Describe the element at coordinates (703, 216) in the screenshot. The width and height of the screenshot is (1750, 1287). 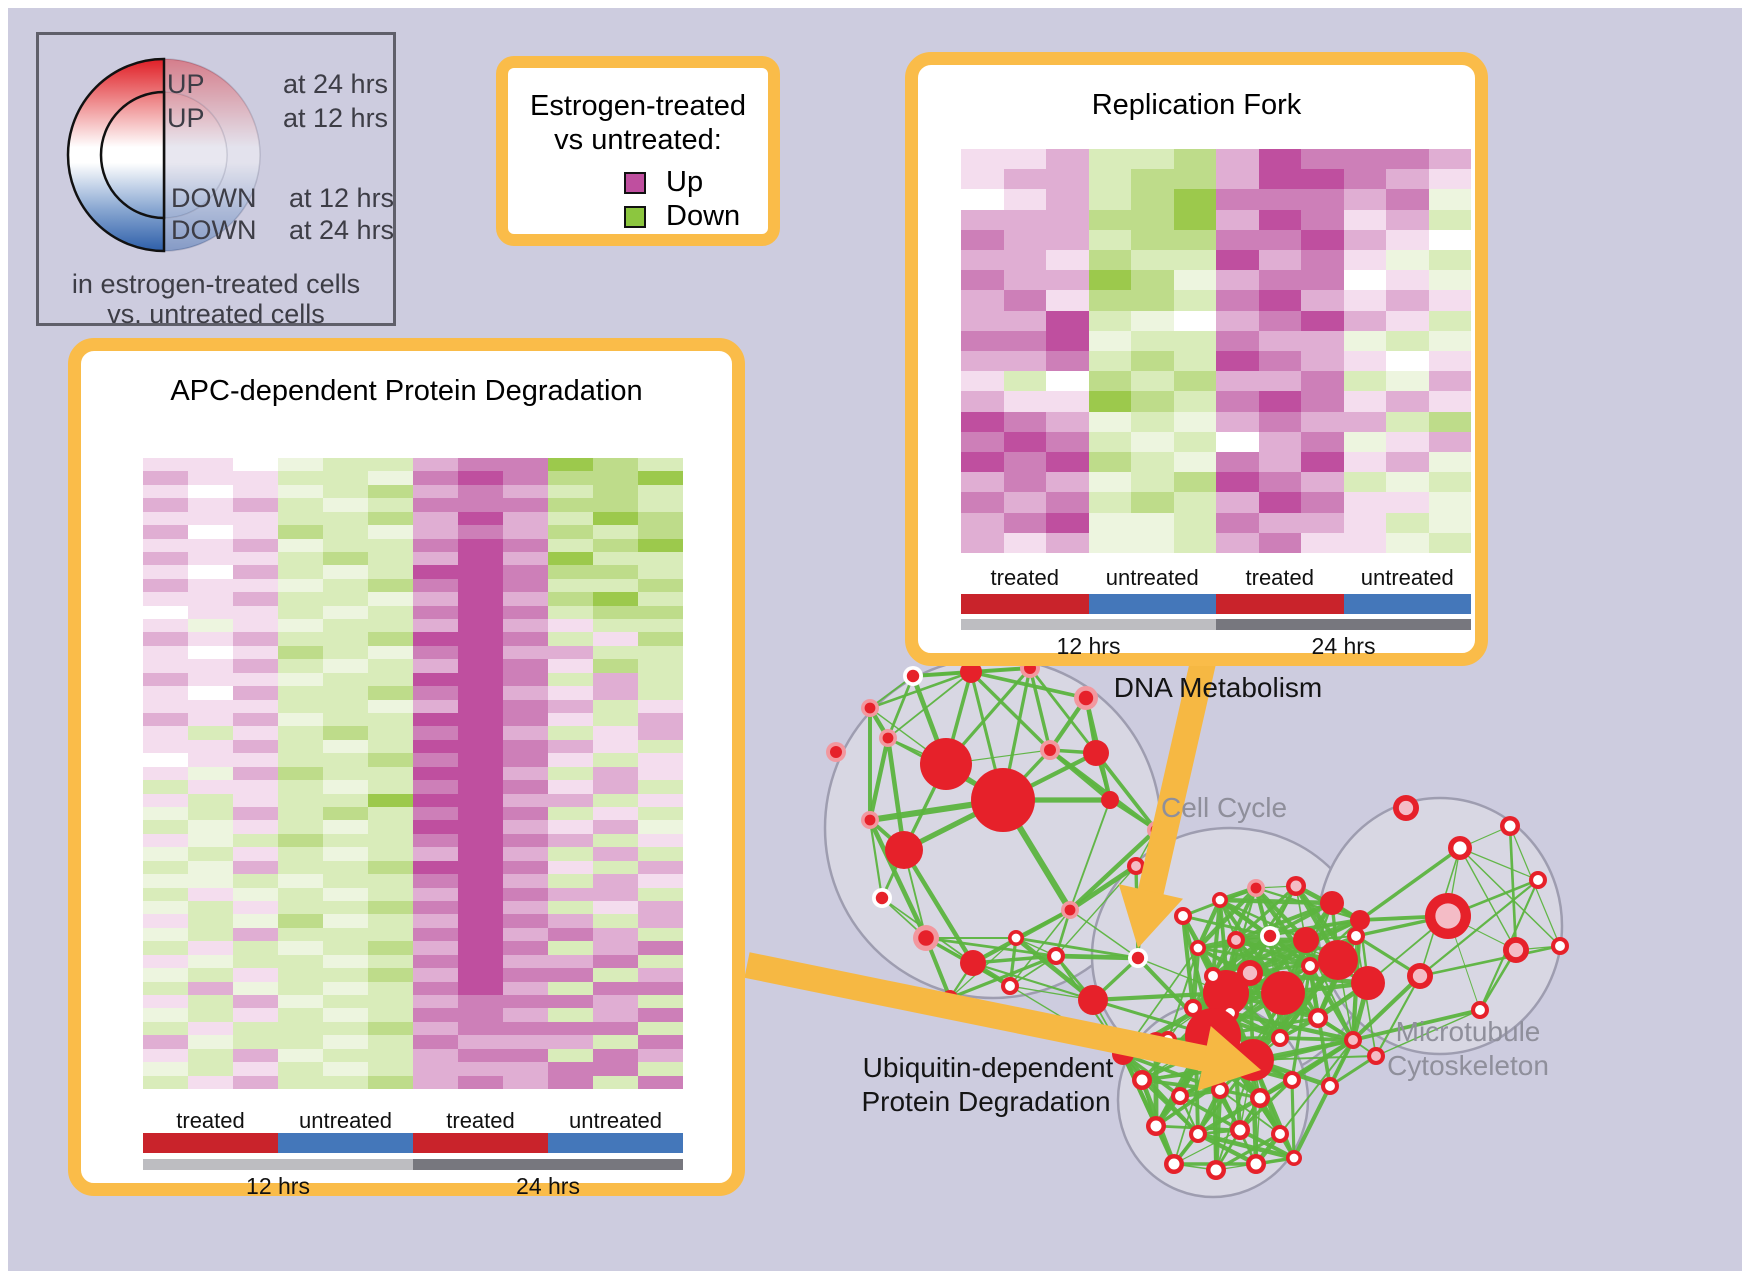
I see `down-label: Down` at that location.